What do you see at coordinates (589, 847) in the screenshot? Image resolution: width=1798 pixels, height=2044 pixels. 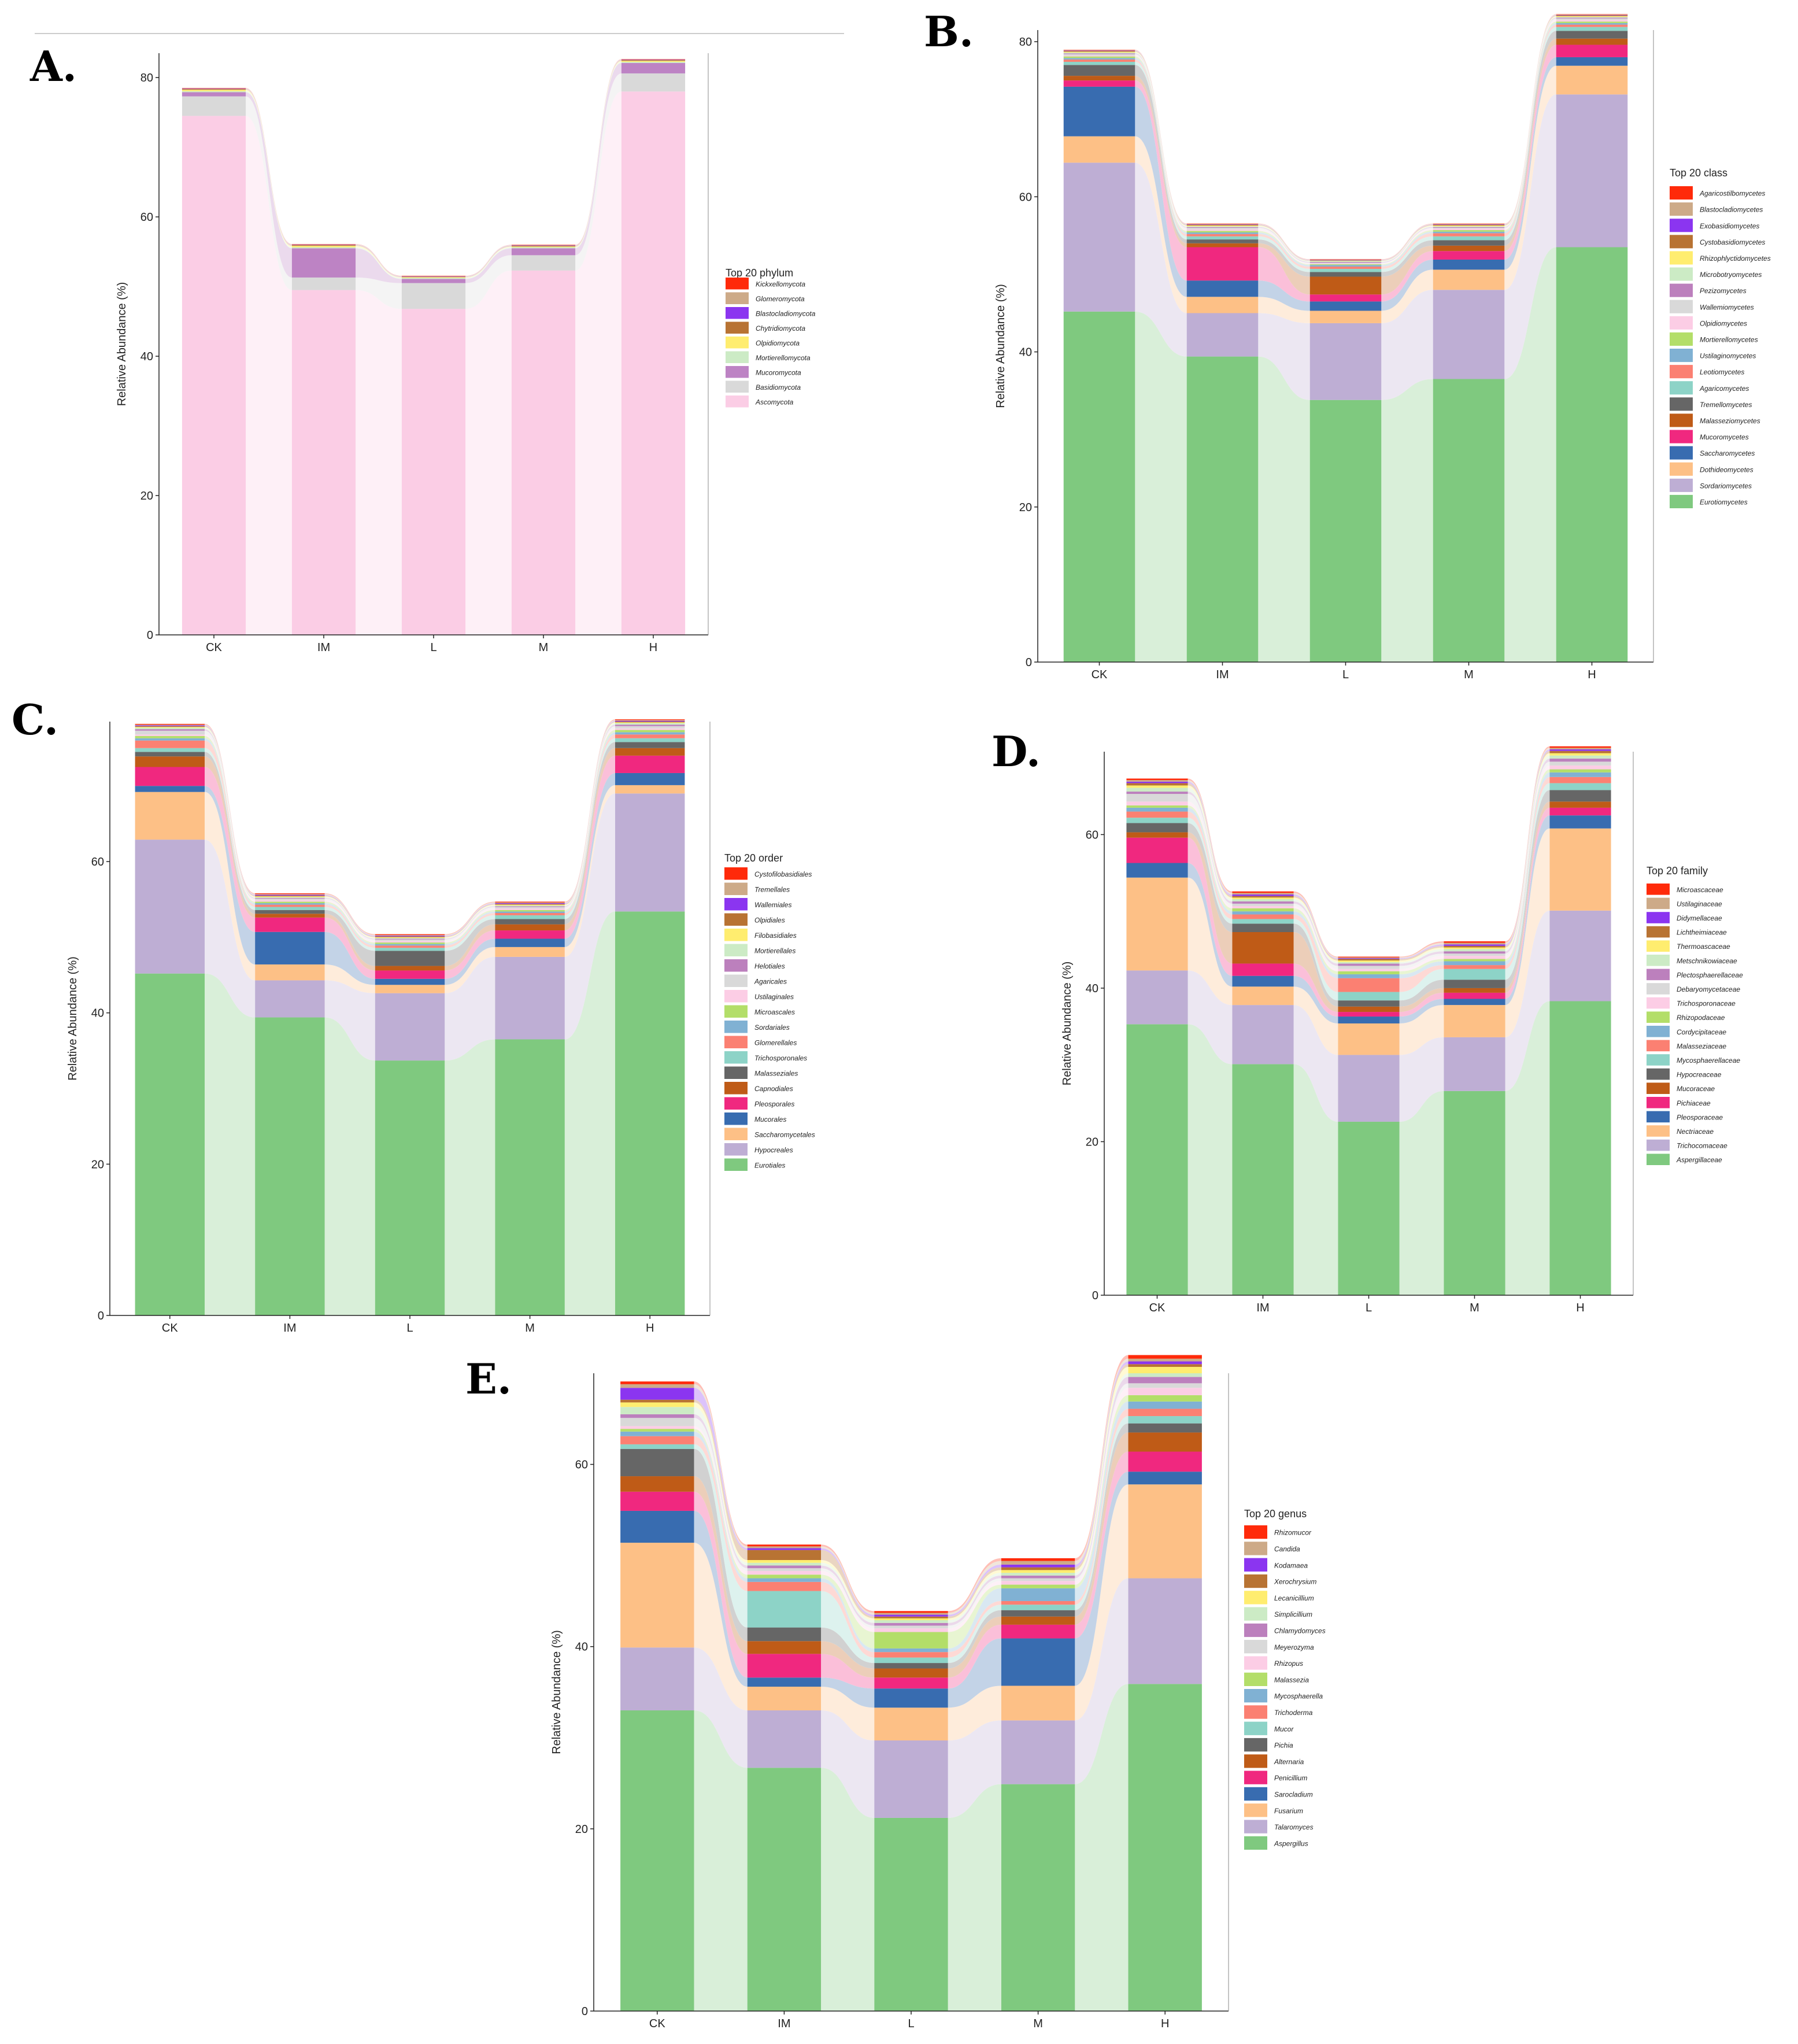 I see `flow-pleosporales` at bounding box center [589, 847].